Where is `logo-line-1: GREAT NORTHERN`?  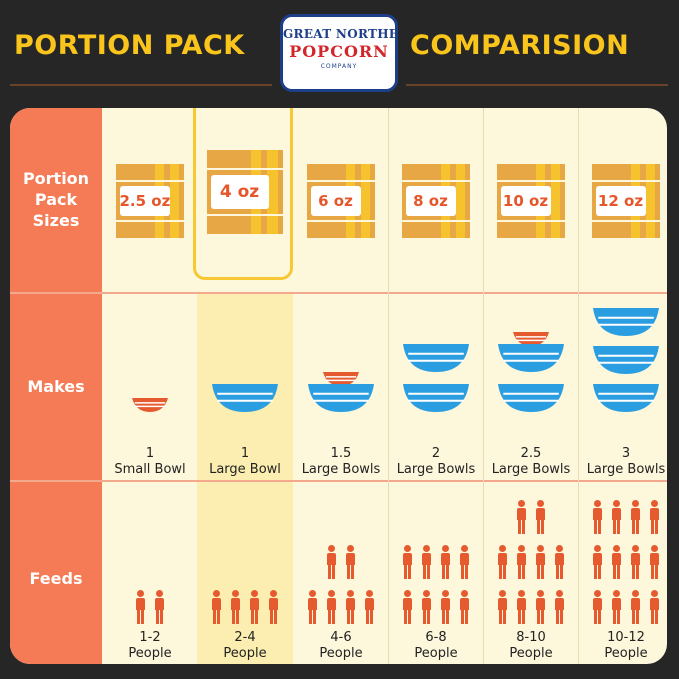 logo-line-1: GREAT NORTHERN is located at coordinates (340, 34).